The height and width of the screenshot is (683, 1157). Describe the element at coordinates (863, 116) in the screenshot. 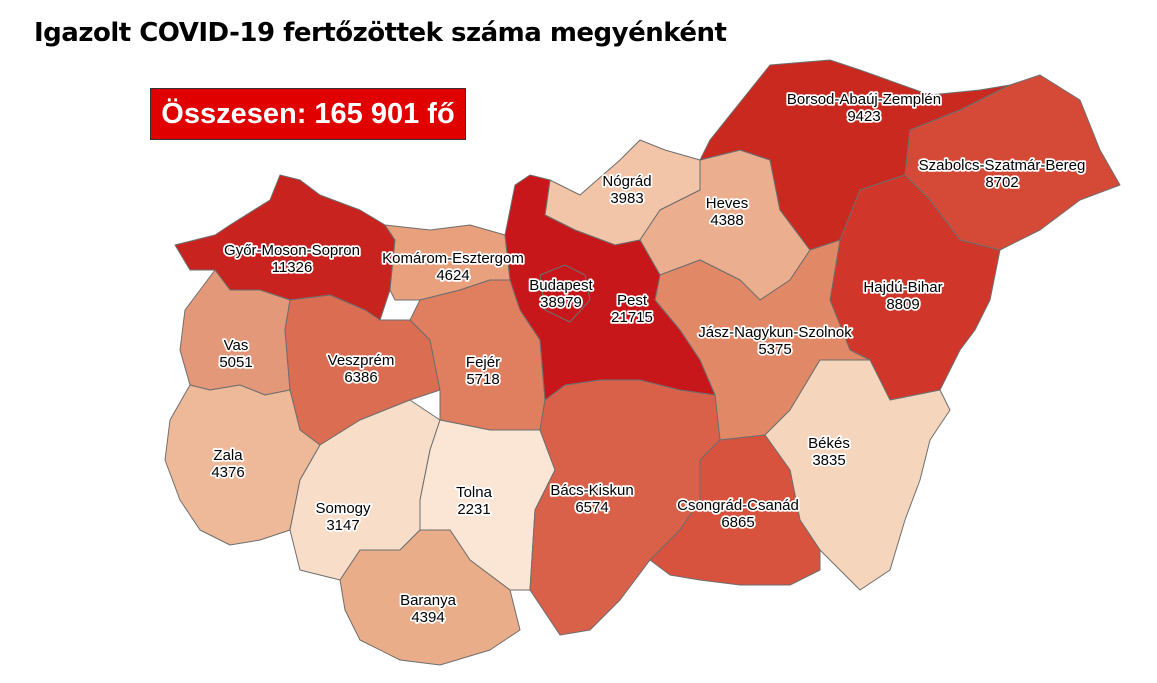

I see `county-case-count: 9423` at that location.